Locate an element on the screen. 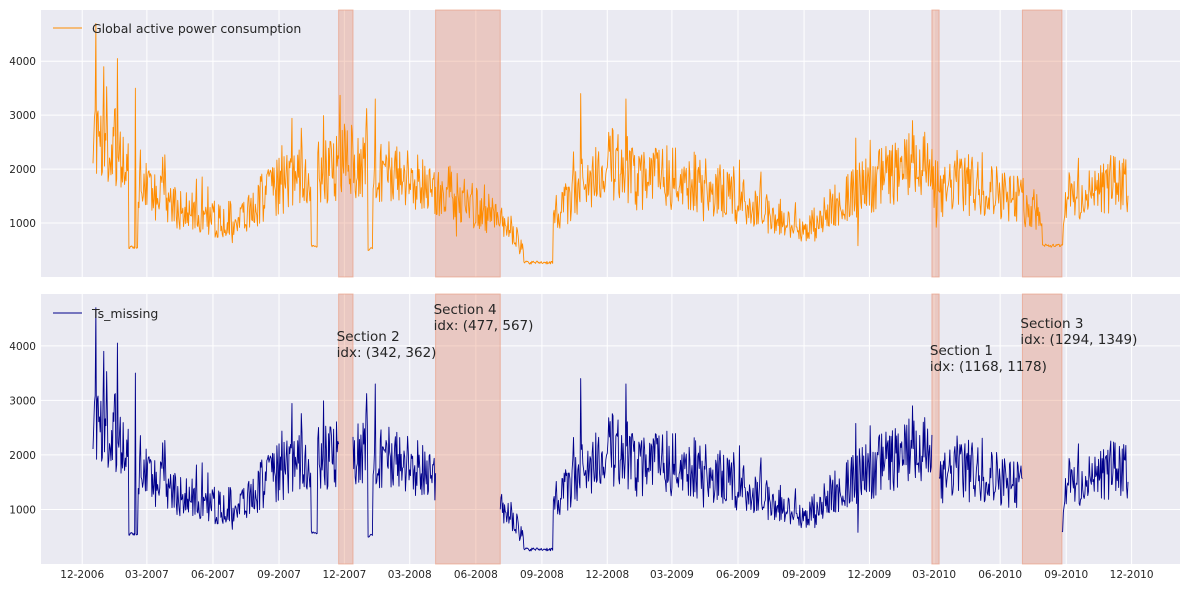  x-tick-label: 09-2008 is located at coordinates (542, 575).